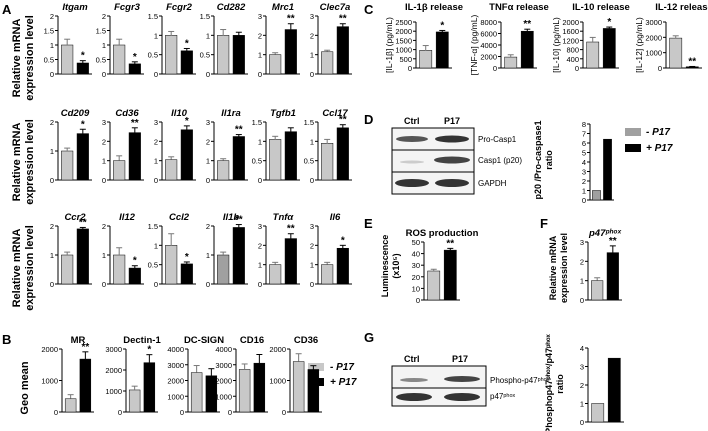  What do you see at coordinates (227, 146) in the screenshot?
I see `chart-Il1ra: Il1ra 0 1 2 3 **` at bounding box center [227, 146].